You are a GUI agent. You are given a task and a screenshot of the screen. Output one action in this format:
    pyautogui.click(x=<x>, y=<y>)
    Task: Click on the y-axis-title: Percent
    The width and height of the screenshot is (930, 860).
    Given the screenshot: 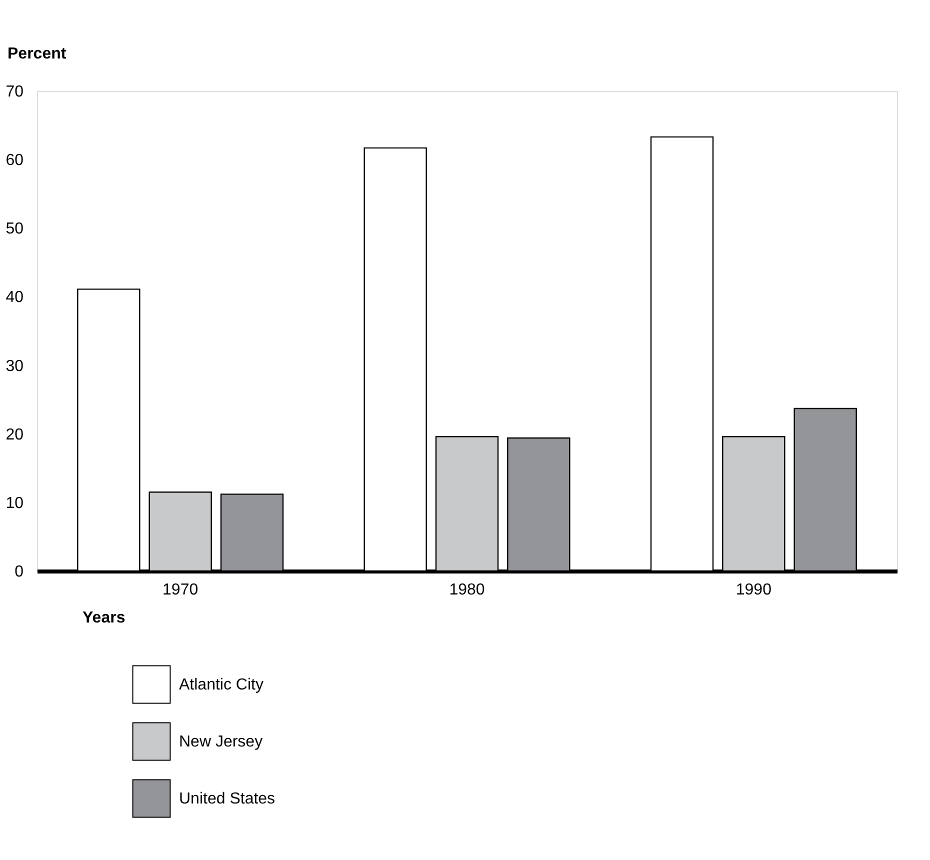 What is the action you would take?
    pyautogui.click(x=37, y=54)
    